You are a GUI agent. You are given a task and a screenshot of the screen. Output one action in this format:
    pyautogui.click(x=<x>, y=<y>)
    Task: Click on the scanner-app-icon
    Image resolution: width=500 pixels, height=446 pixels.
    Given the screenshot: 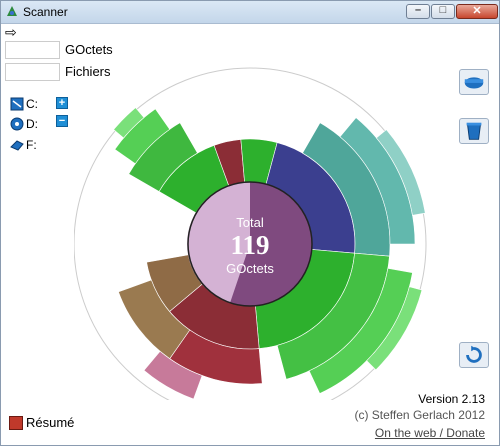 What is the action you would take?
    pyautogui.click(x=12, y=11)
    